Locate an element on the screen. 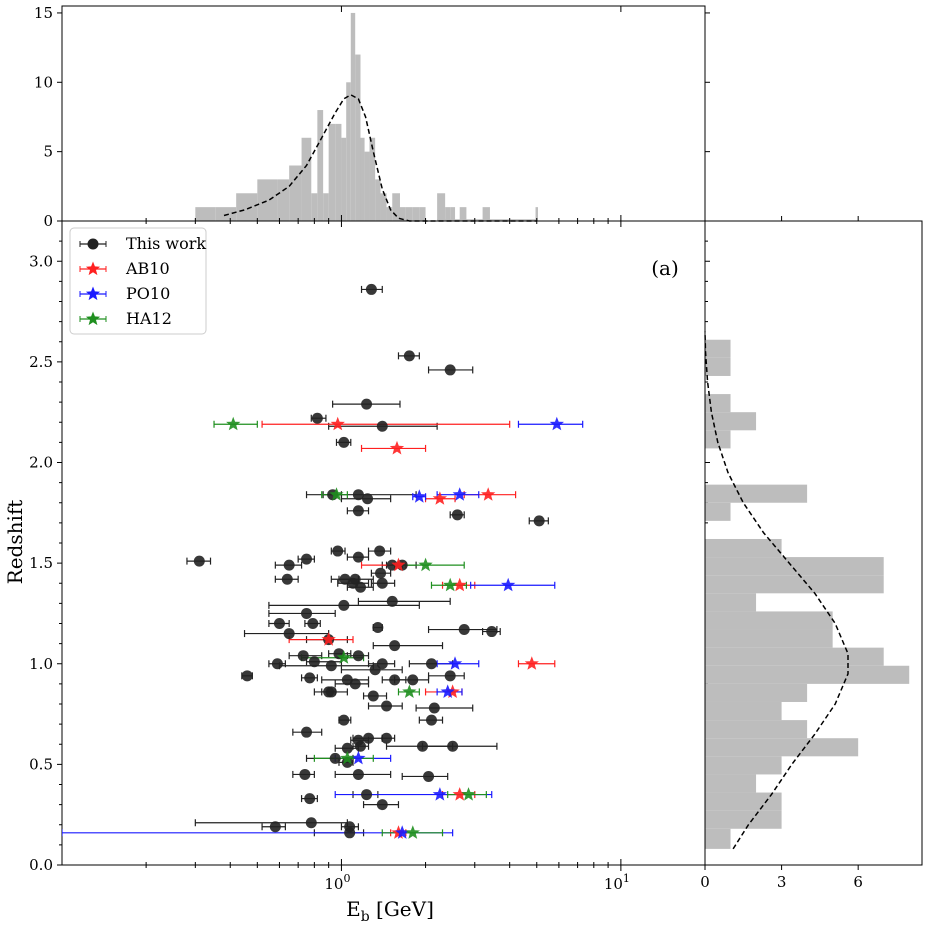 Image resolution: width=926 pixels, height=926 pixels. x-tick-label: 3 is located at coordinates (782, 882).